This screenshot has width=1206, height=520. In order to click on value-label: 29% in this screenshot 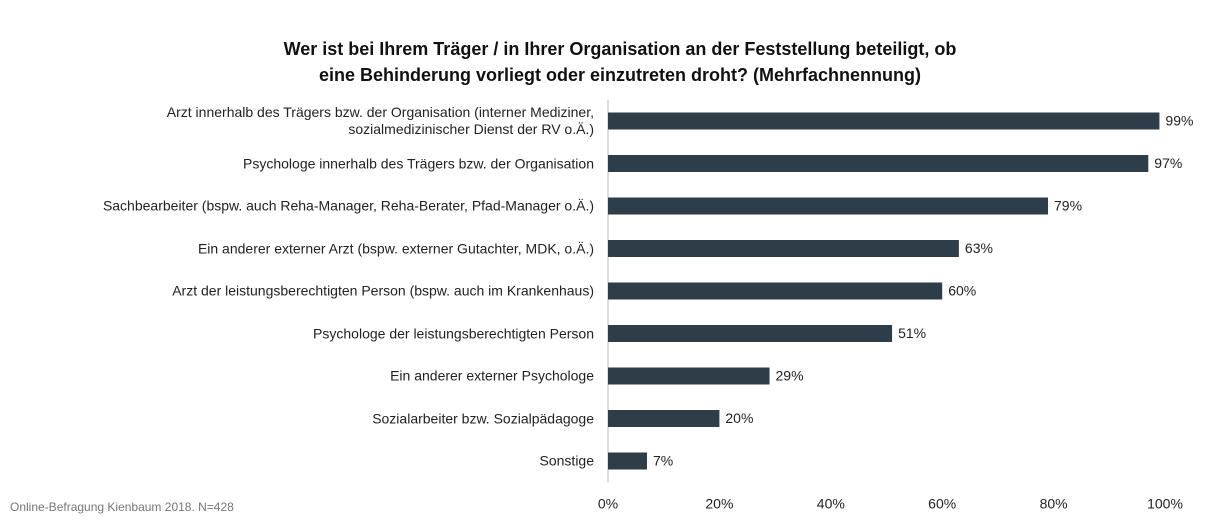, I will do `click(790, 376)`.